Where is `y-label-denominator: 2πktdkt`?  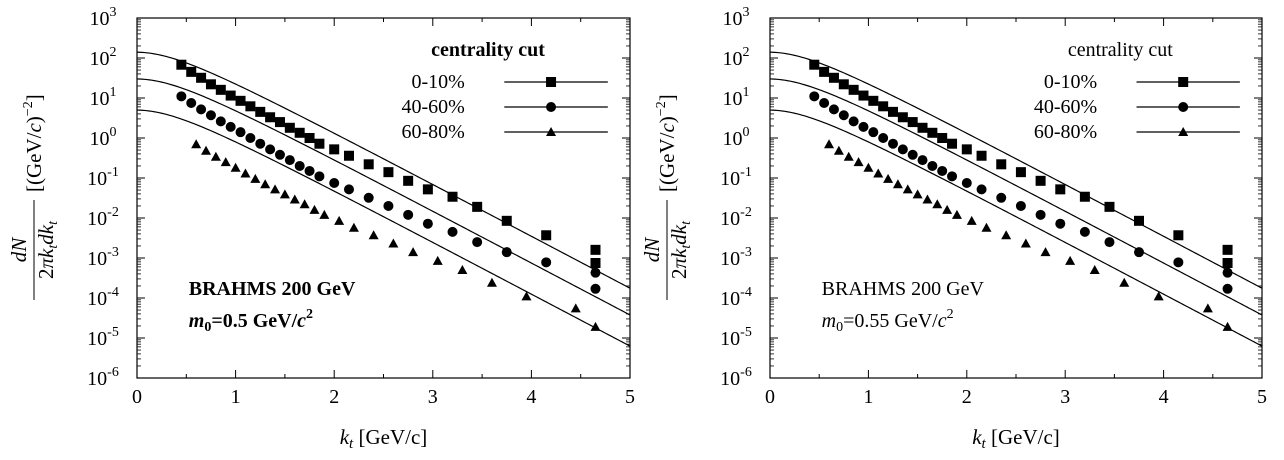
y-label-denominator: 2πktdkt is located at coordinates (47, 249).